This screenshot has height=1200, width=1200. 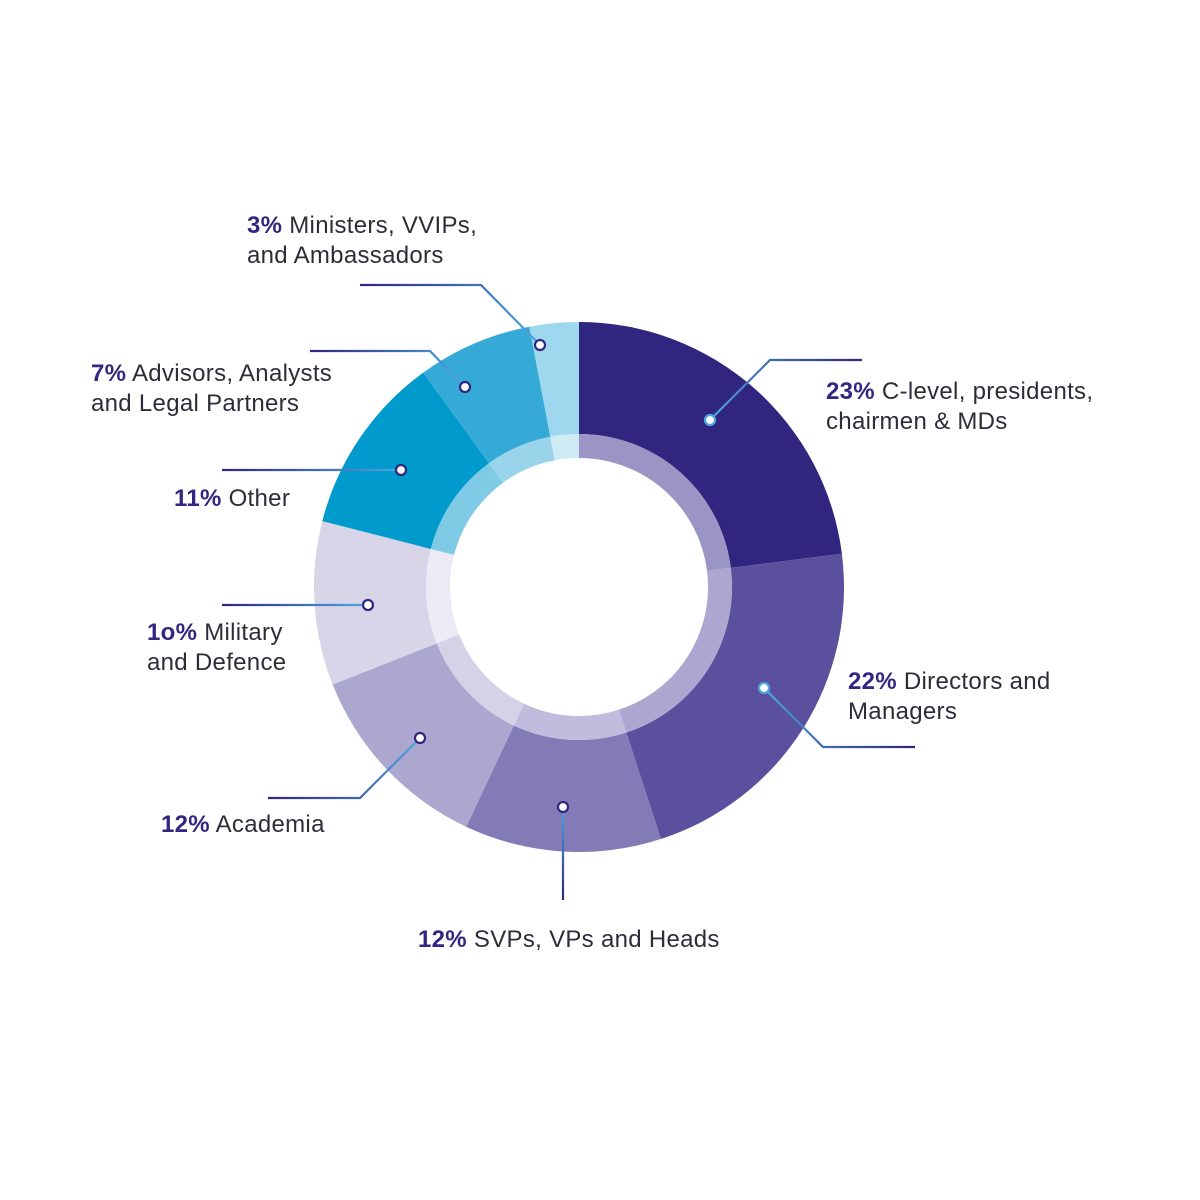 What do you see at coordinates (596, 939) in the screenshot?
I see `label-svps-text-1: SVPs, VPs and Heads` at bounding box center [596, 939].